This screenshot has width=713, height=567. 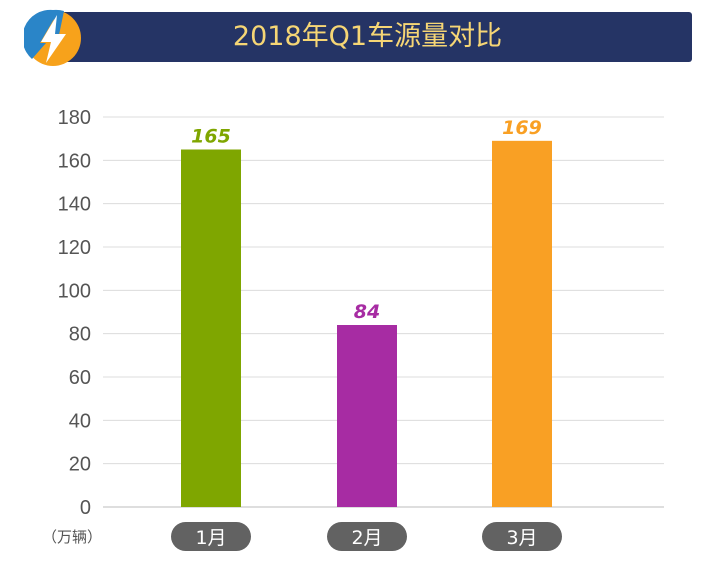 I want to click on lightning-bolt-icon, so click(x=52, y=37).